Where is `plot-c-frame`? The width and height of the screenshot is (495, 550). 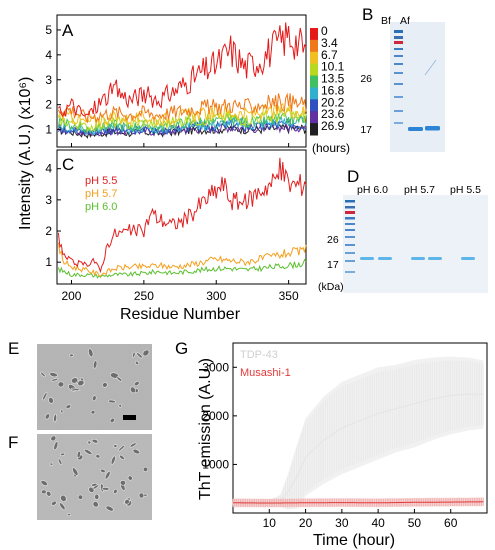
plot-c-frame is located at coordinates (181, 217).